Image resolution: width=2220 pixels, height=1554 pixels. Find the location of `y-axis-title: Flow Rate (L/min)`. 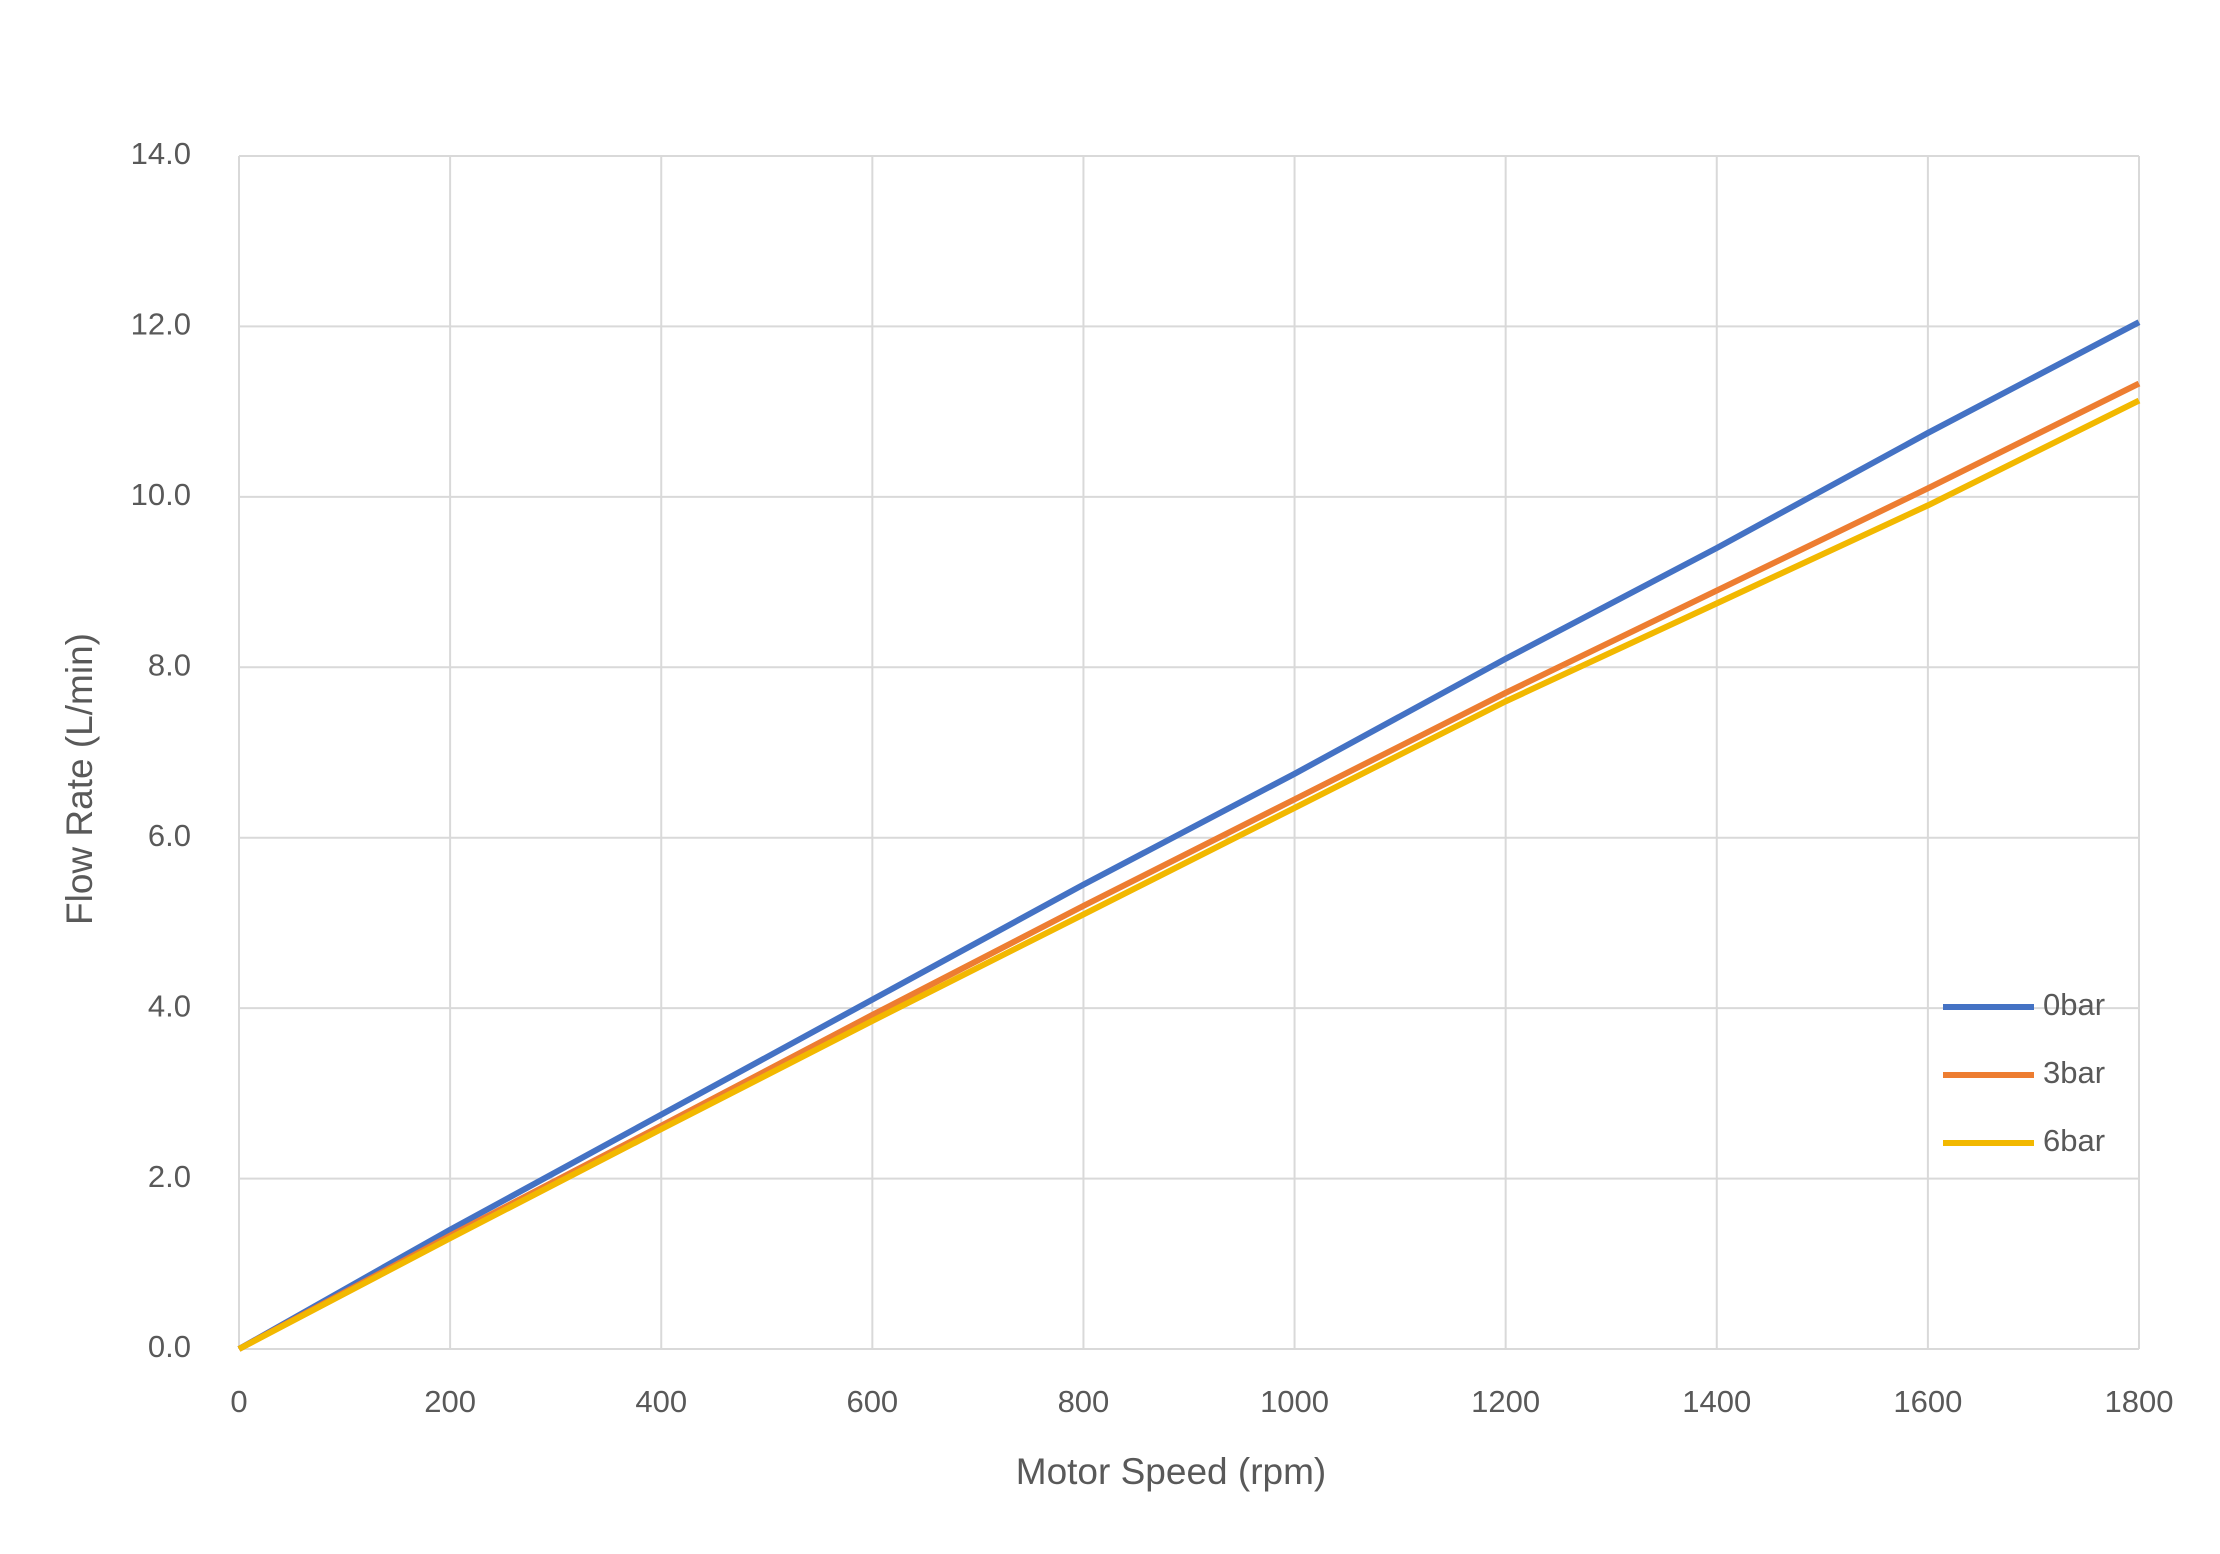

y-axis-title: Flow Rate (L/min) is located at coordinates (79, 779).